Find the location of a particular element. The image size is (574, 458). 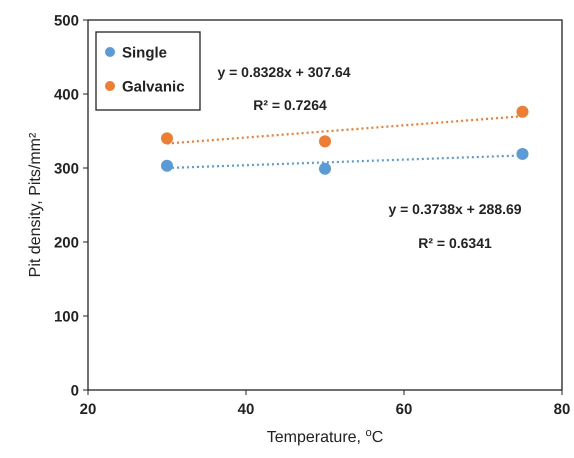

annotation: y = 0.8328x + 307.64 is located at coordinates (284, 72).